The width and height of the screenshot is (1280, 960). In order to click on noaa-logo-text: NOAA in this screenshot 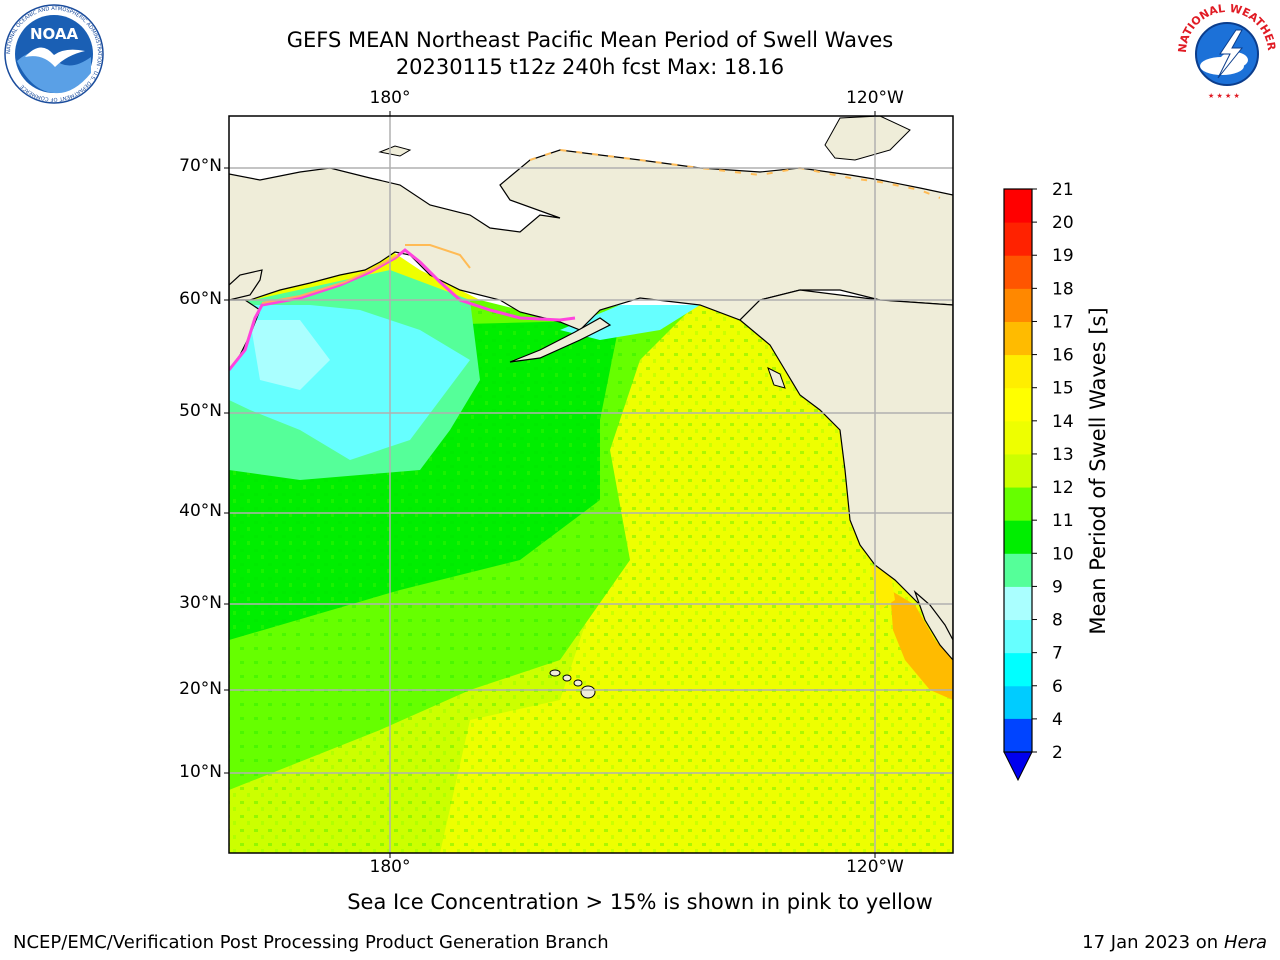, I will do `click(54, 34)`.